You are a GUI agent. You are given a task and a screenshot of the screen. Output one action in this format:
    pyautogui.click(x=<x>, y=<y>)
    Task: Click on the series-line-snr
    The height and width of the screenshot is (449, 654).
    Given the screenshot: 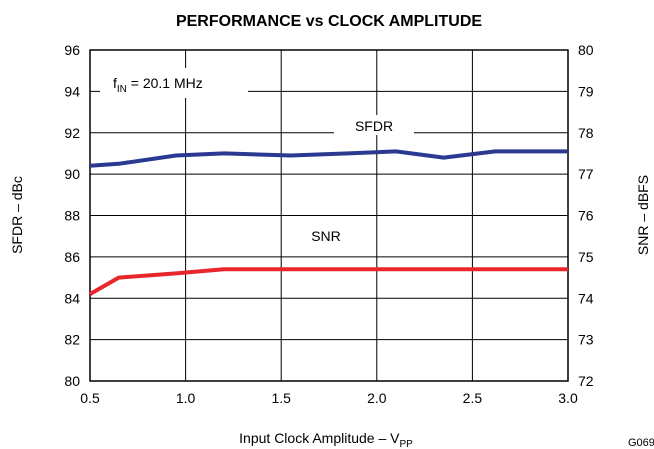 What is the action you would take?
    pyautogui.click(x=328, y=281)
    